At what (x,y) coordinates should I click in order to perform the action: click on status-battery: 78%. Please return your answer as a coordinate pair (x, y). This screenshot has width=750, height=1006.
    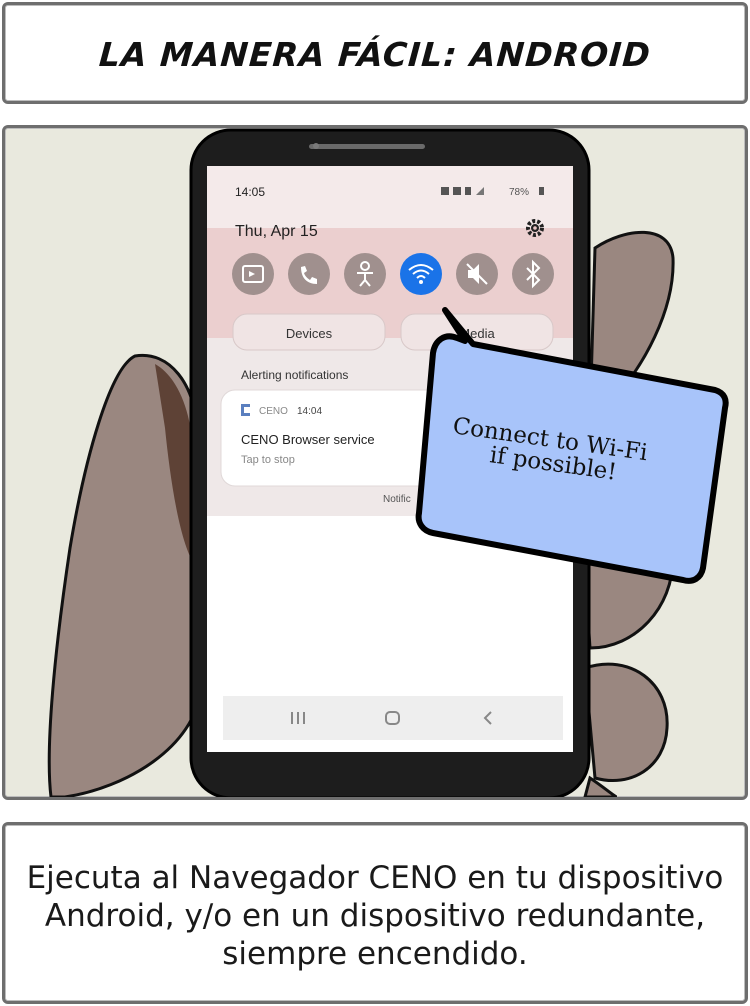
    Looking at the image, I should click on (519, 192).